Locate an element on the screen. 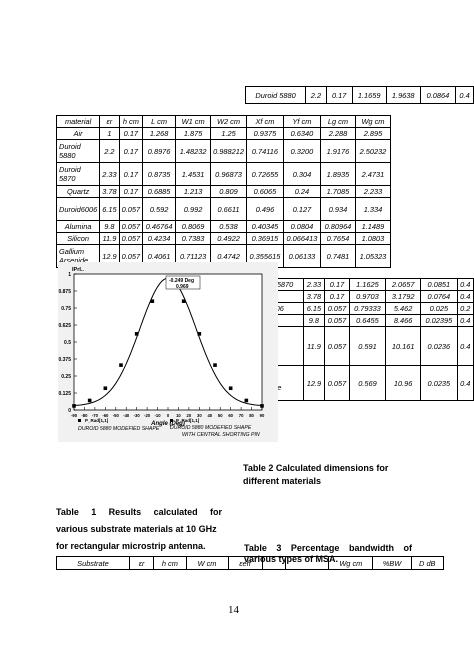  x-tick-label: -50 is located at coordinates (116, 415).